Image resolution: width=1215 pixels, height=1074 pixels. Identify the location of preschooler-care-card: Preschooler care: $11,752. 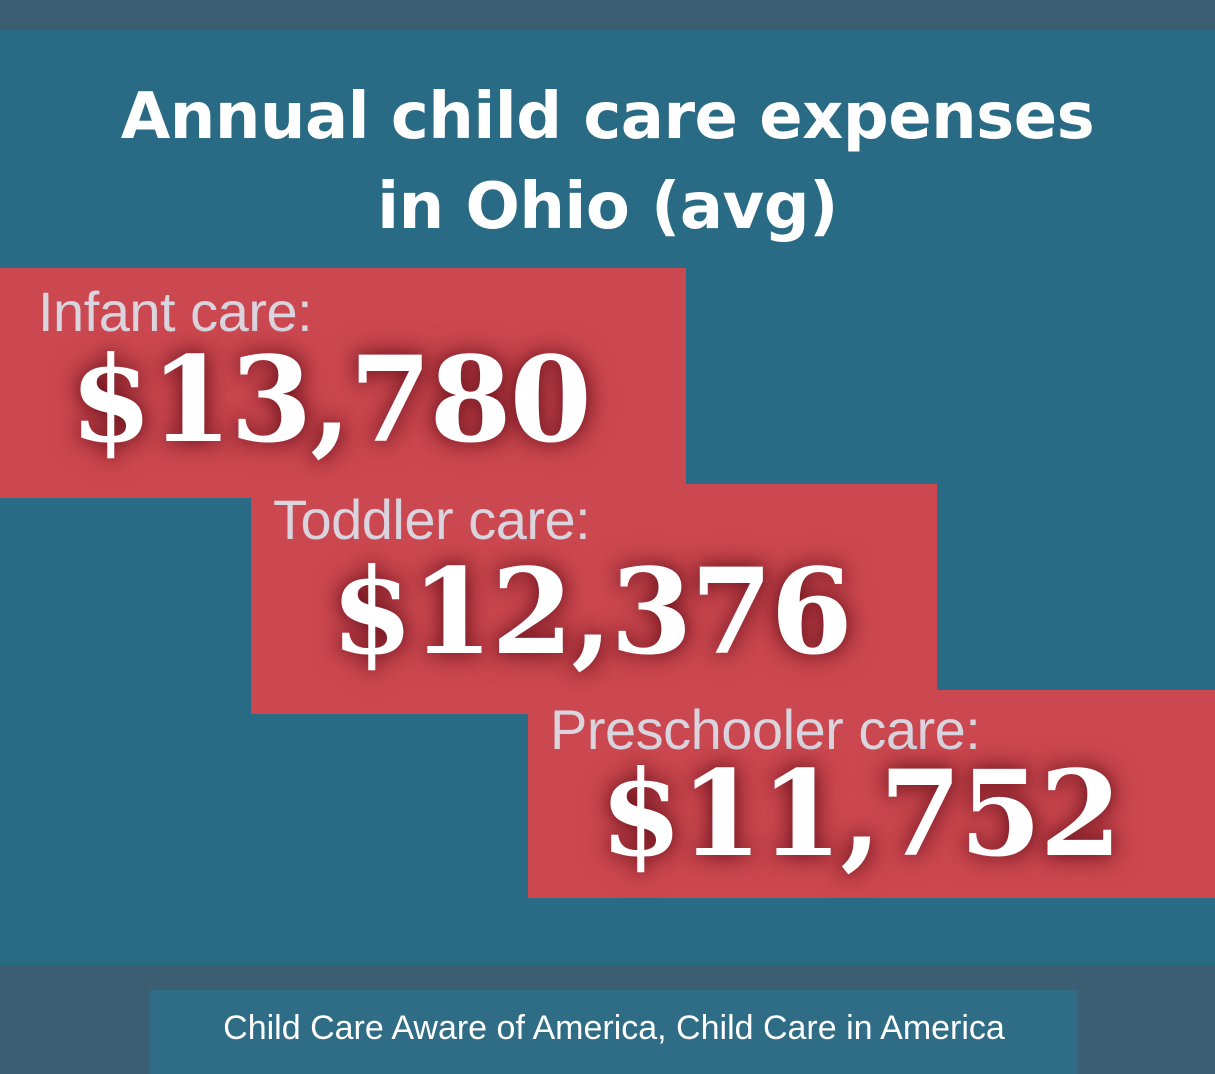
(871, 794).